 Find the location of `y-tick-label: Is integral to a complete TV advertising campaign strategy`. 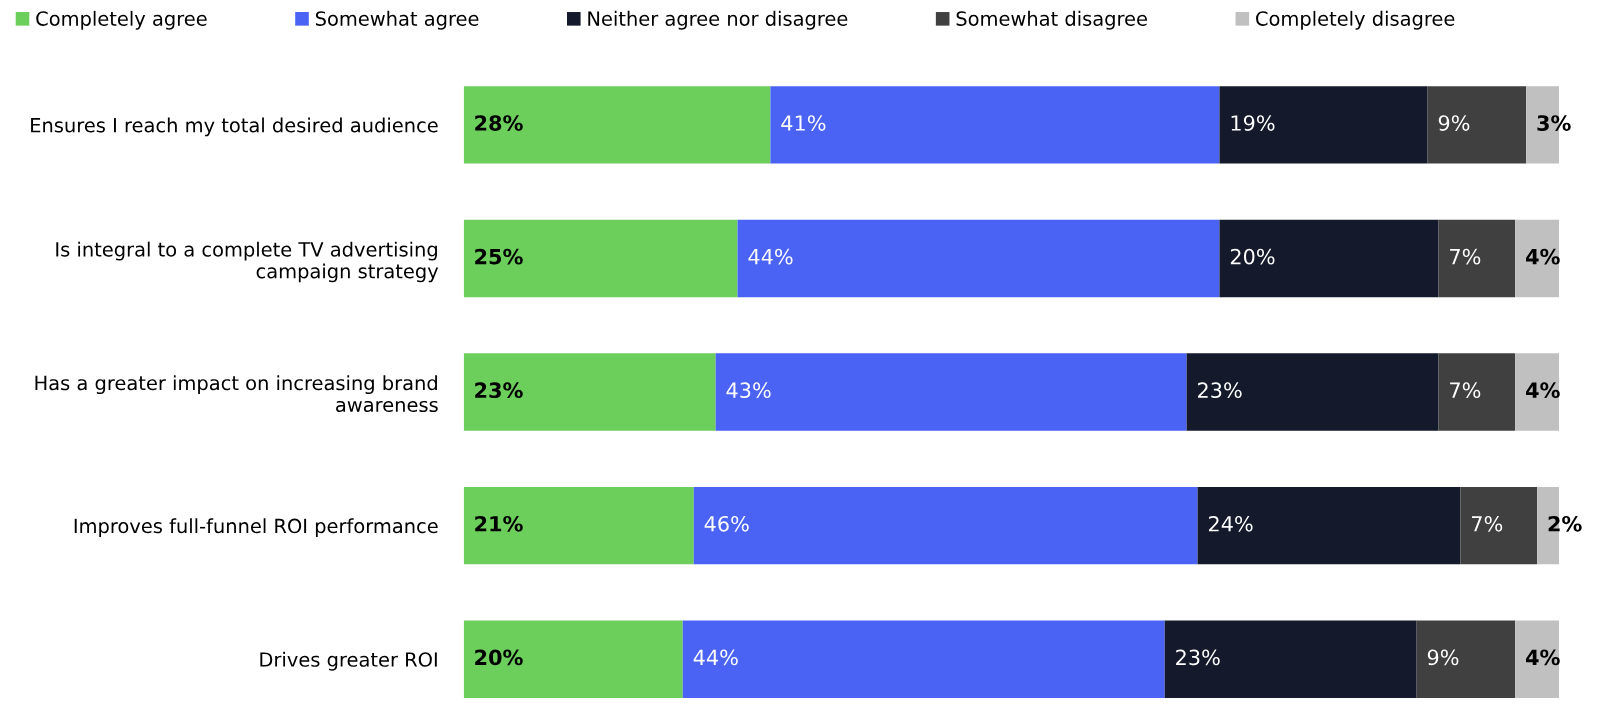

y-tick-label: Is integral to a complete TV advertising campaign strategy is located at coordinates (247, 262).